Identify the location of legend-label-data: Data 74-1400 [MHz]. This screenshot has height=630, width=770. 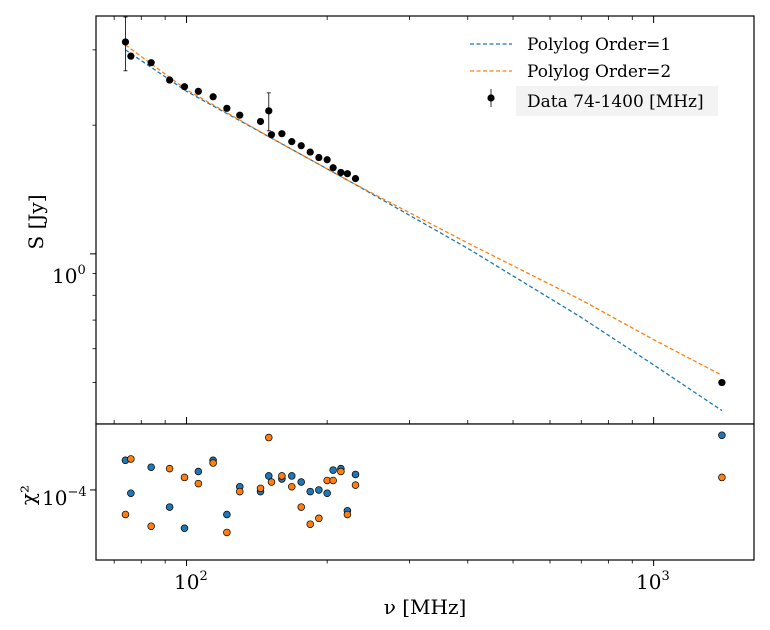
(615, 102).